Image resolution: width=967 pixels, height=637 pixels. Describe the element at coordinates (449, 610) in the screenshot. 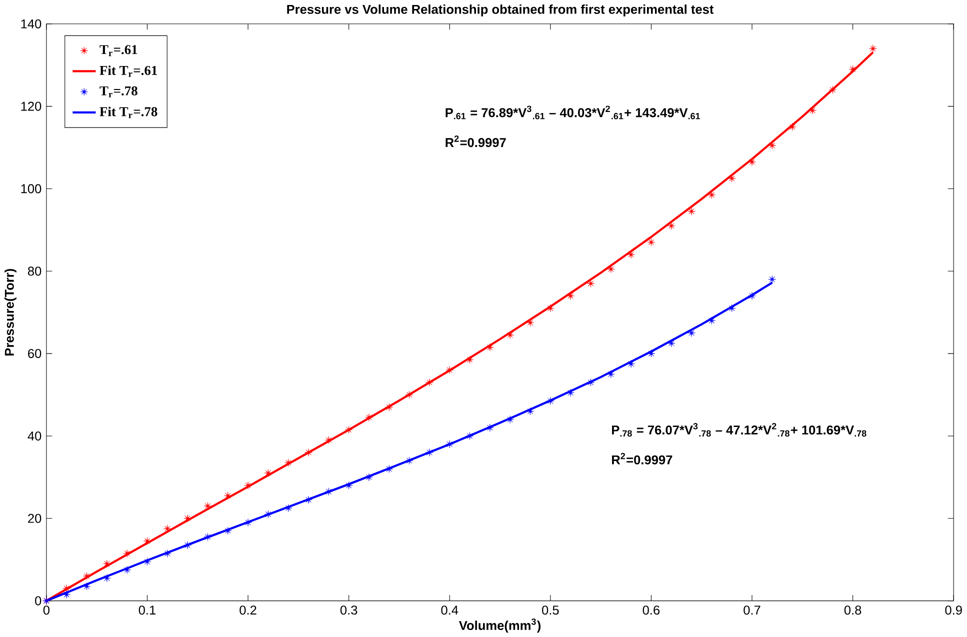

I see `x-tick-label: 0.4` at that location.